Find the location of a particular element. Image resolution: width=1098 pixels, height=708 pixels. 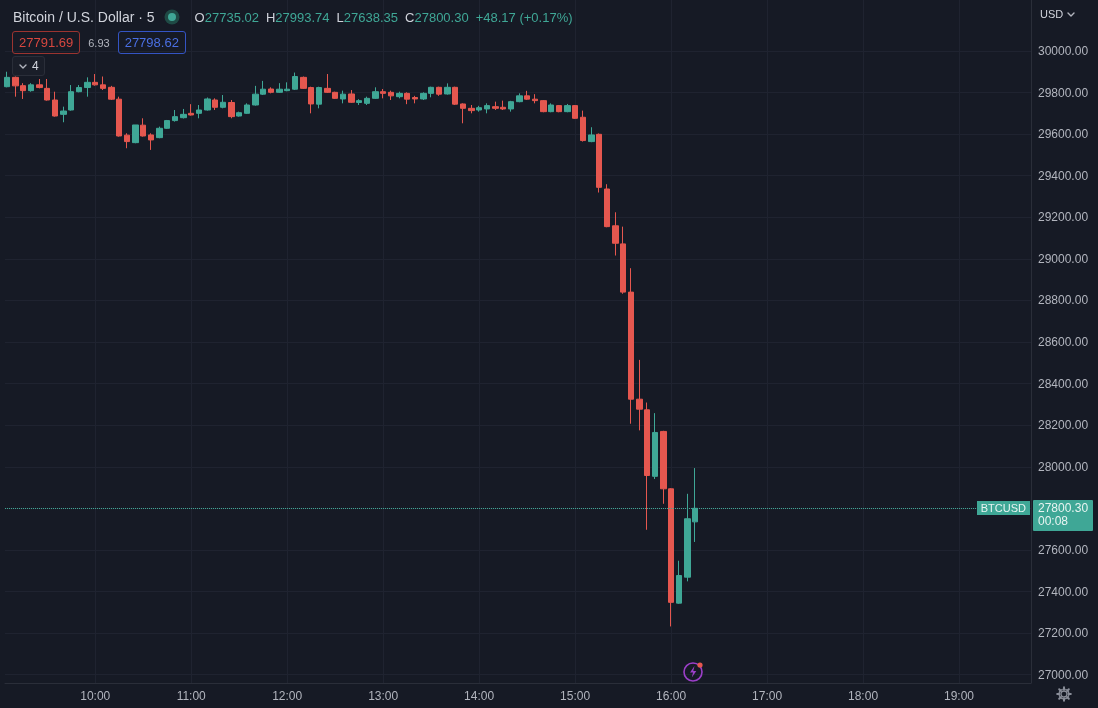

annotation: BTCUSD is located at coordinates (1003, 508).